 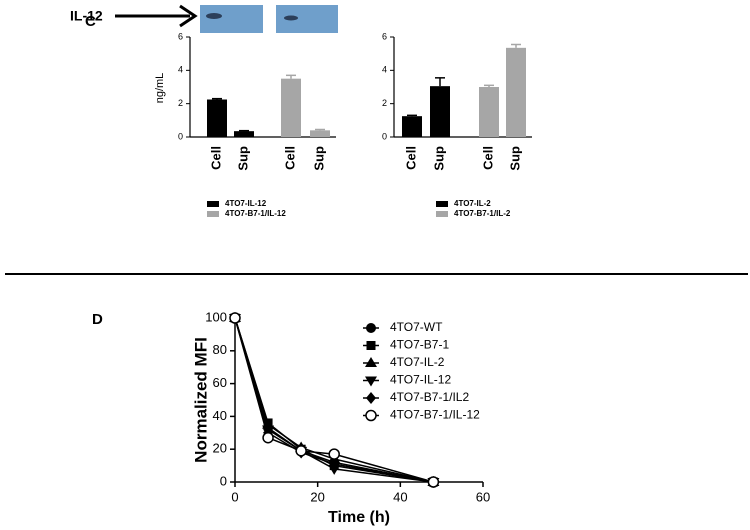 What do you see at coordinates (188, 16) in the screenshot?
I see `arrow-head` at bounding box center [188, 16].